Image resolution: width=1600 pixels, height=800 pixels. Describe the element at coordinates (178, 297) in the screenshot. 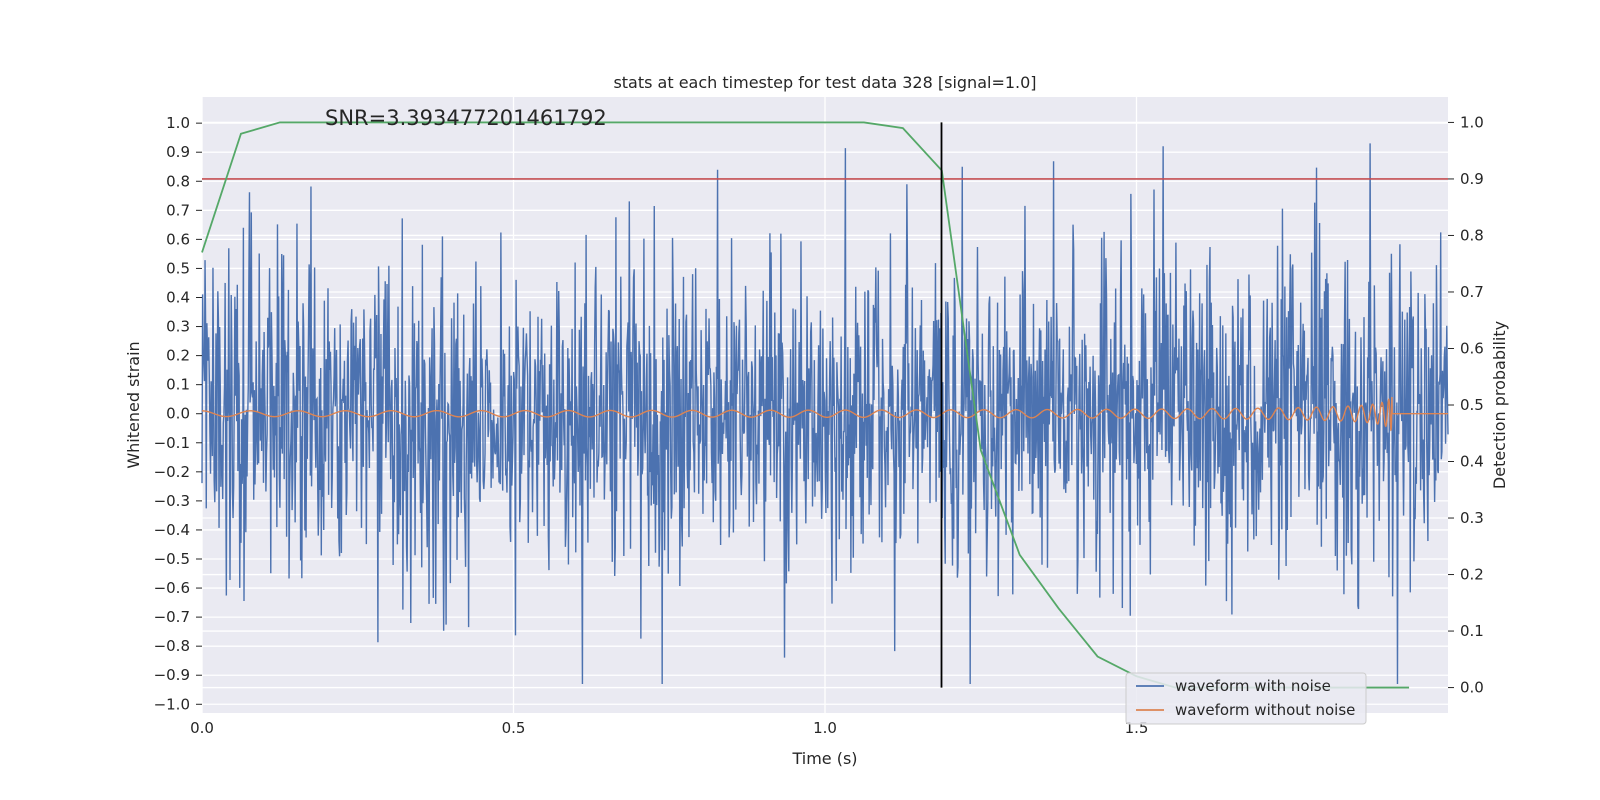

I see `y-tick-label: 0.4` at that location.